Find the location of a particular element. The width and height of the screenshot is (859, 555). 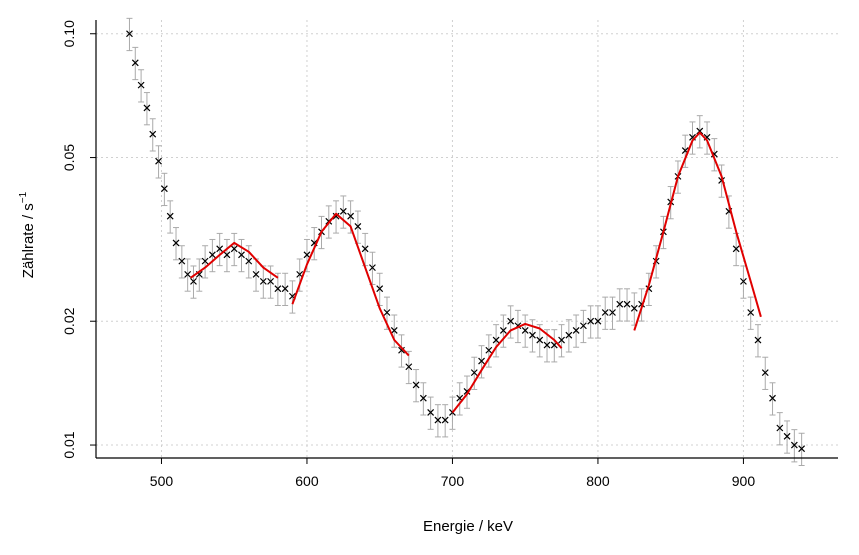

y-axis-label: Zählrate / s−1 is located at coordinates (27, 234).